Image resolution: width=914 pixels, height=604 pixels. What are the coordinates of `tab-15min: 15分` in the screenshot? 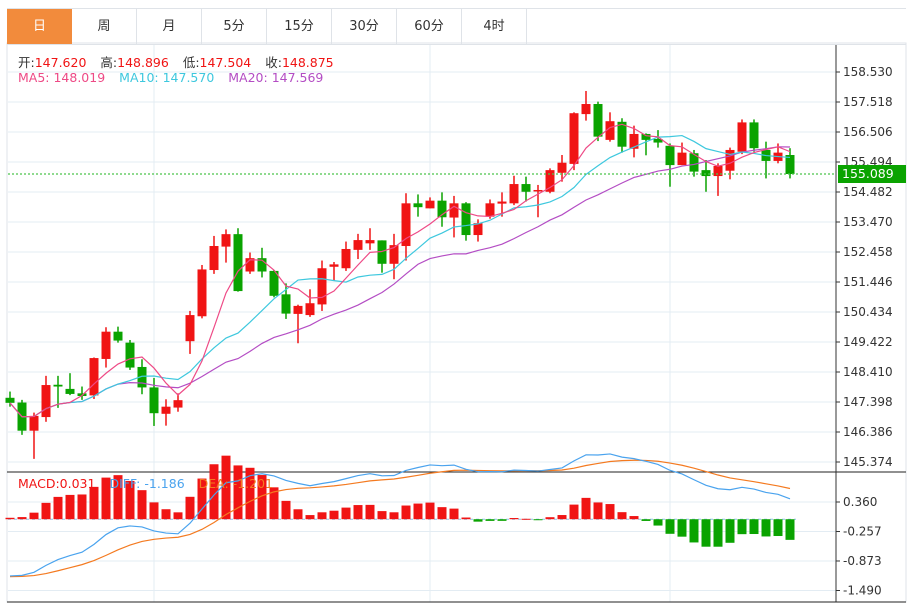 It's located at (299, 26).